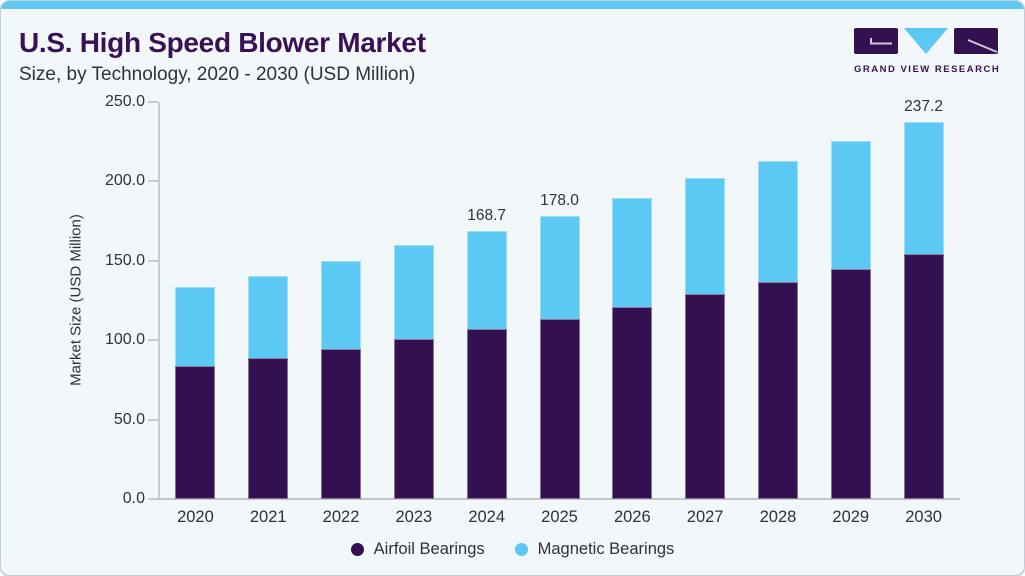  I want to click on bar-segment-airfoil-2020, so click(195, 432).